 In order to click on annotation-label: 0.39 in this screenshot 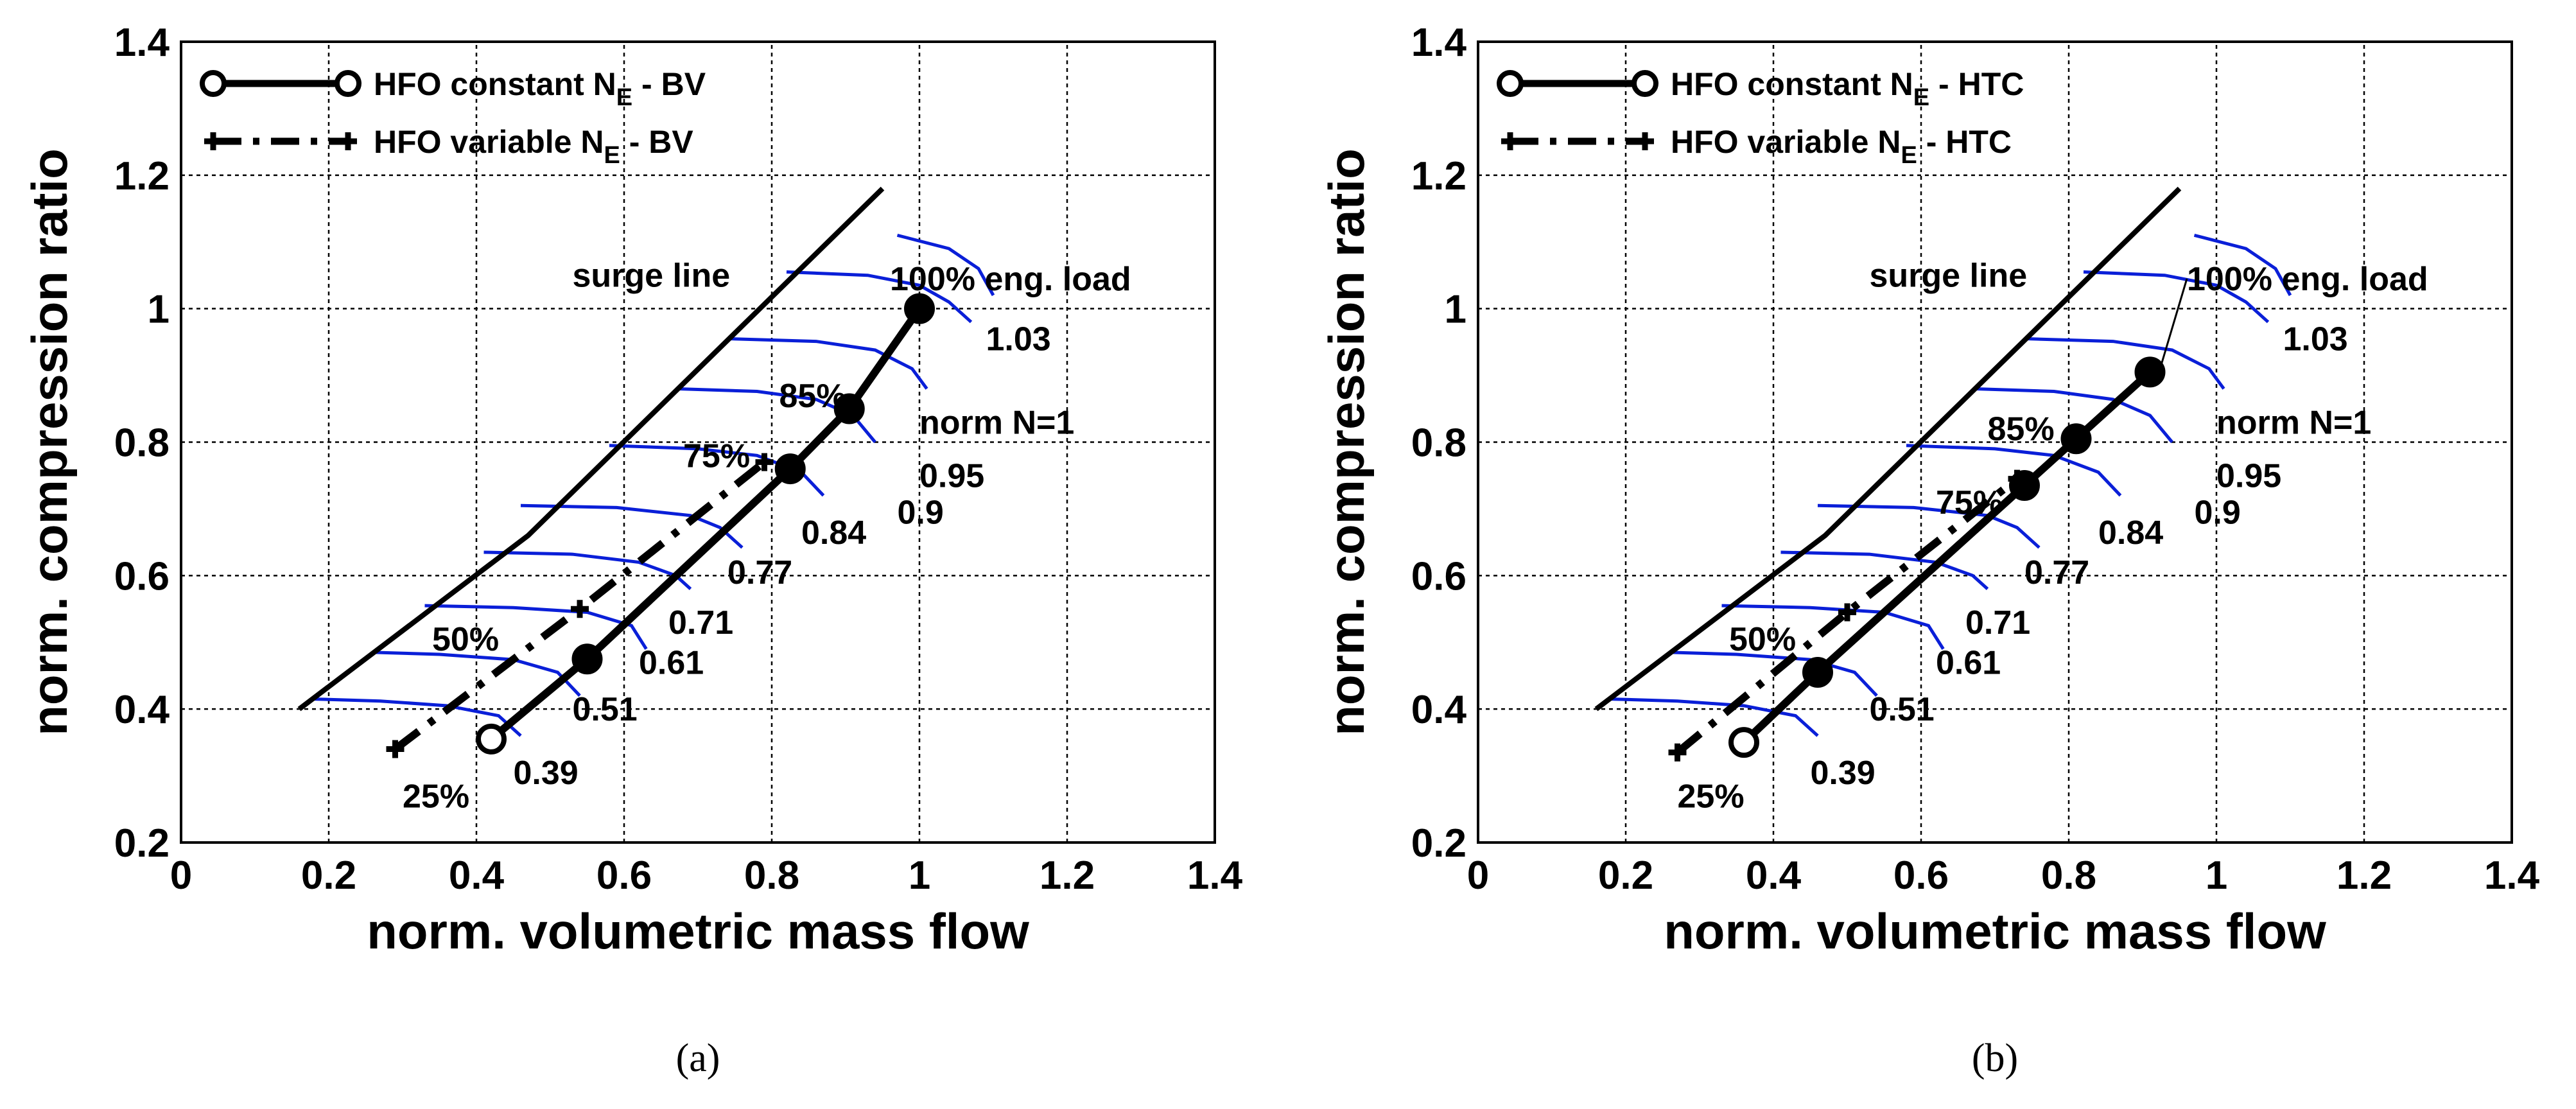, I will do `click(546, 773)`.